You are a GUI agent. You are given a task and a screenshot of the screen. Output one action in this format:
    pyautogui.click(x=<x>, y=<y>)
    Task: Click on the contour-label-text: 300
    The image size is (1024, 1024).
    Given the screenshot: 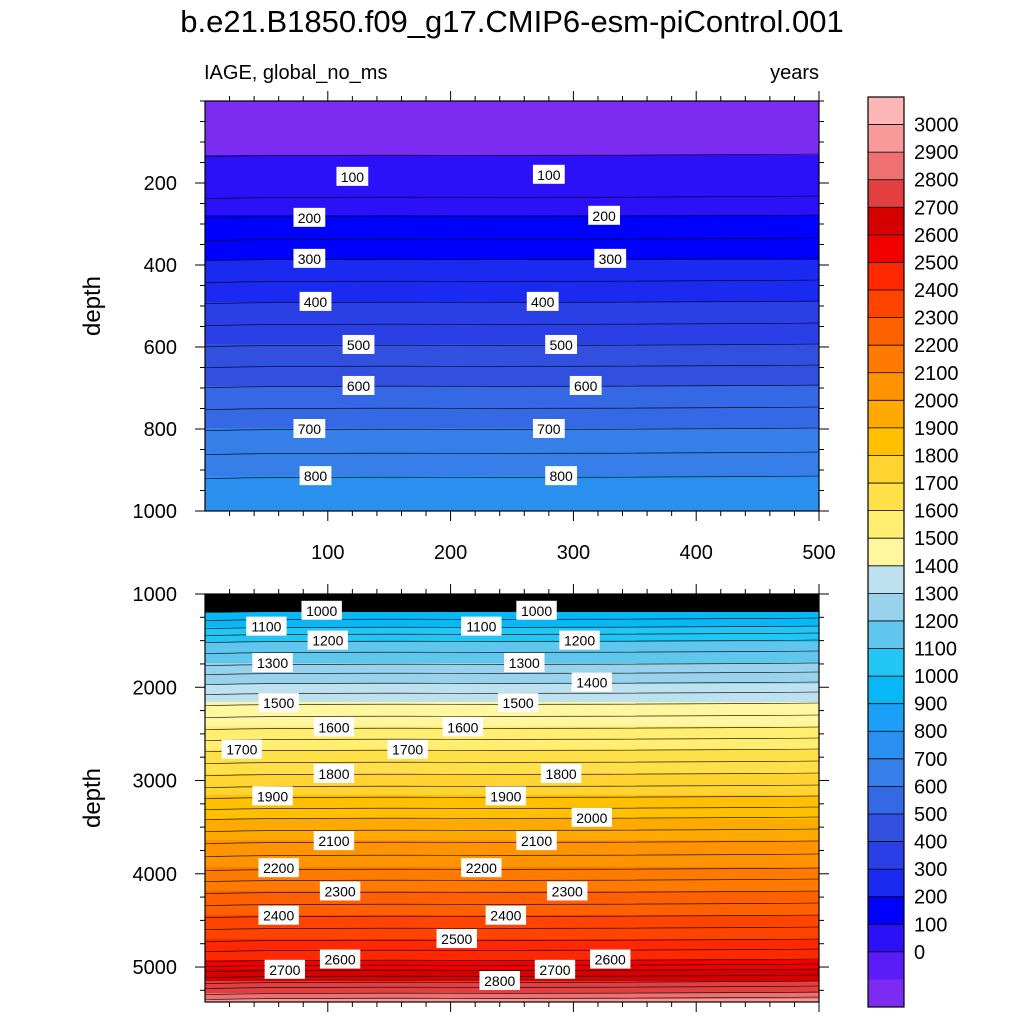 What is the action you would take?
    pyautogui.click(x=310, y=259)
    